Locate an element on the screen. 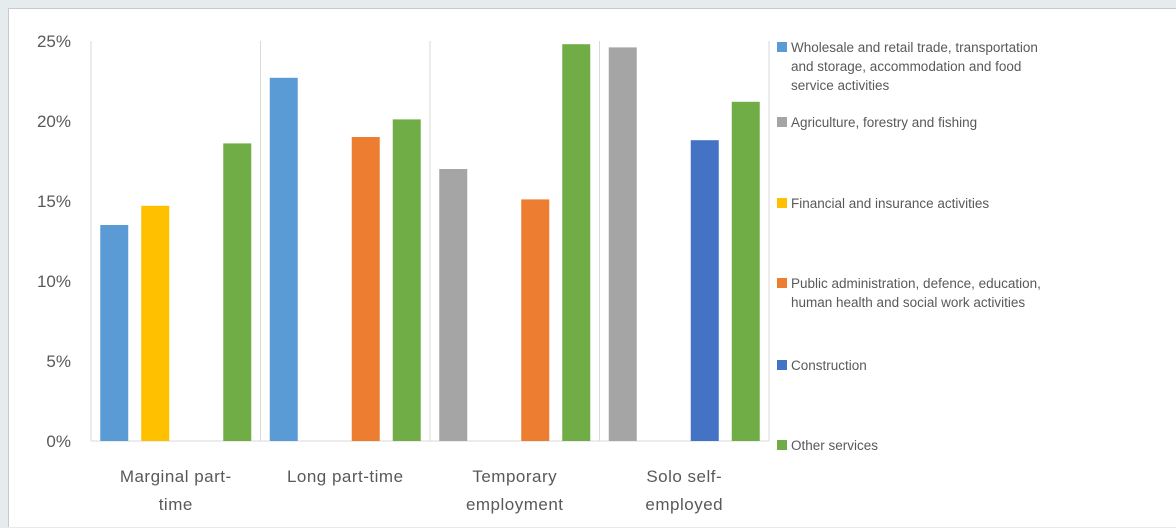  y-tick-label: 0% is located at coordinates (58, 441).